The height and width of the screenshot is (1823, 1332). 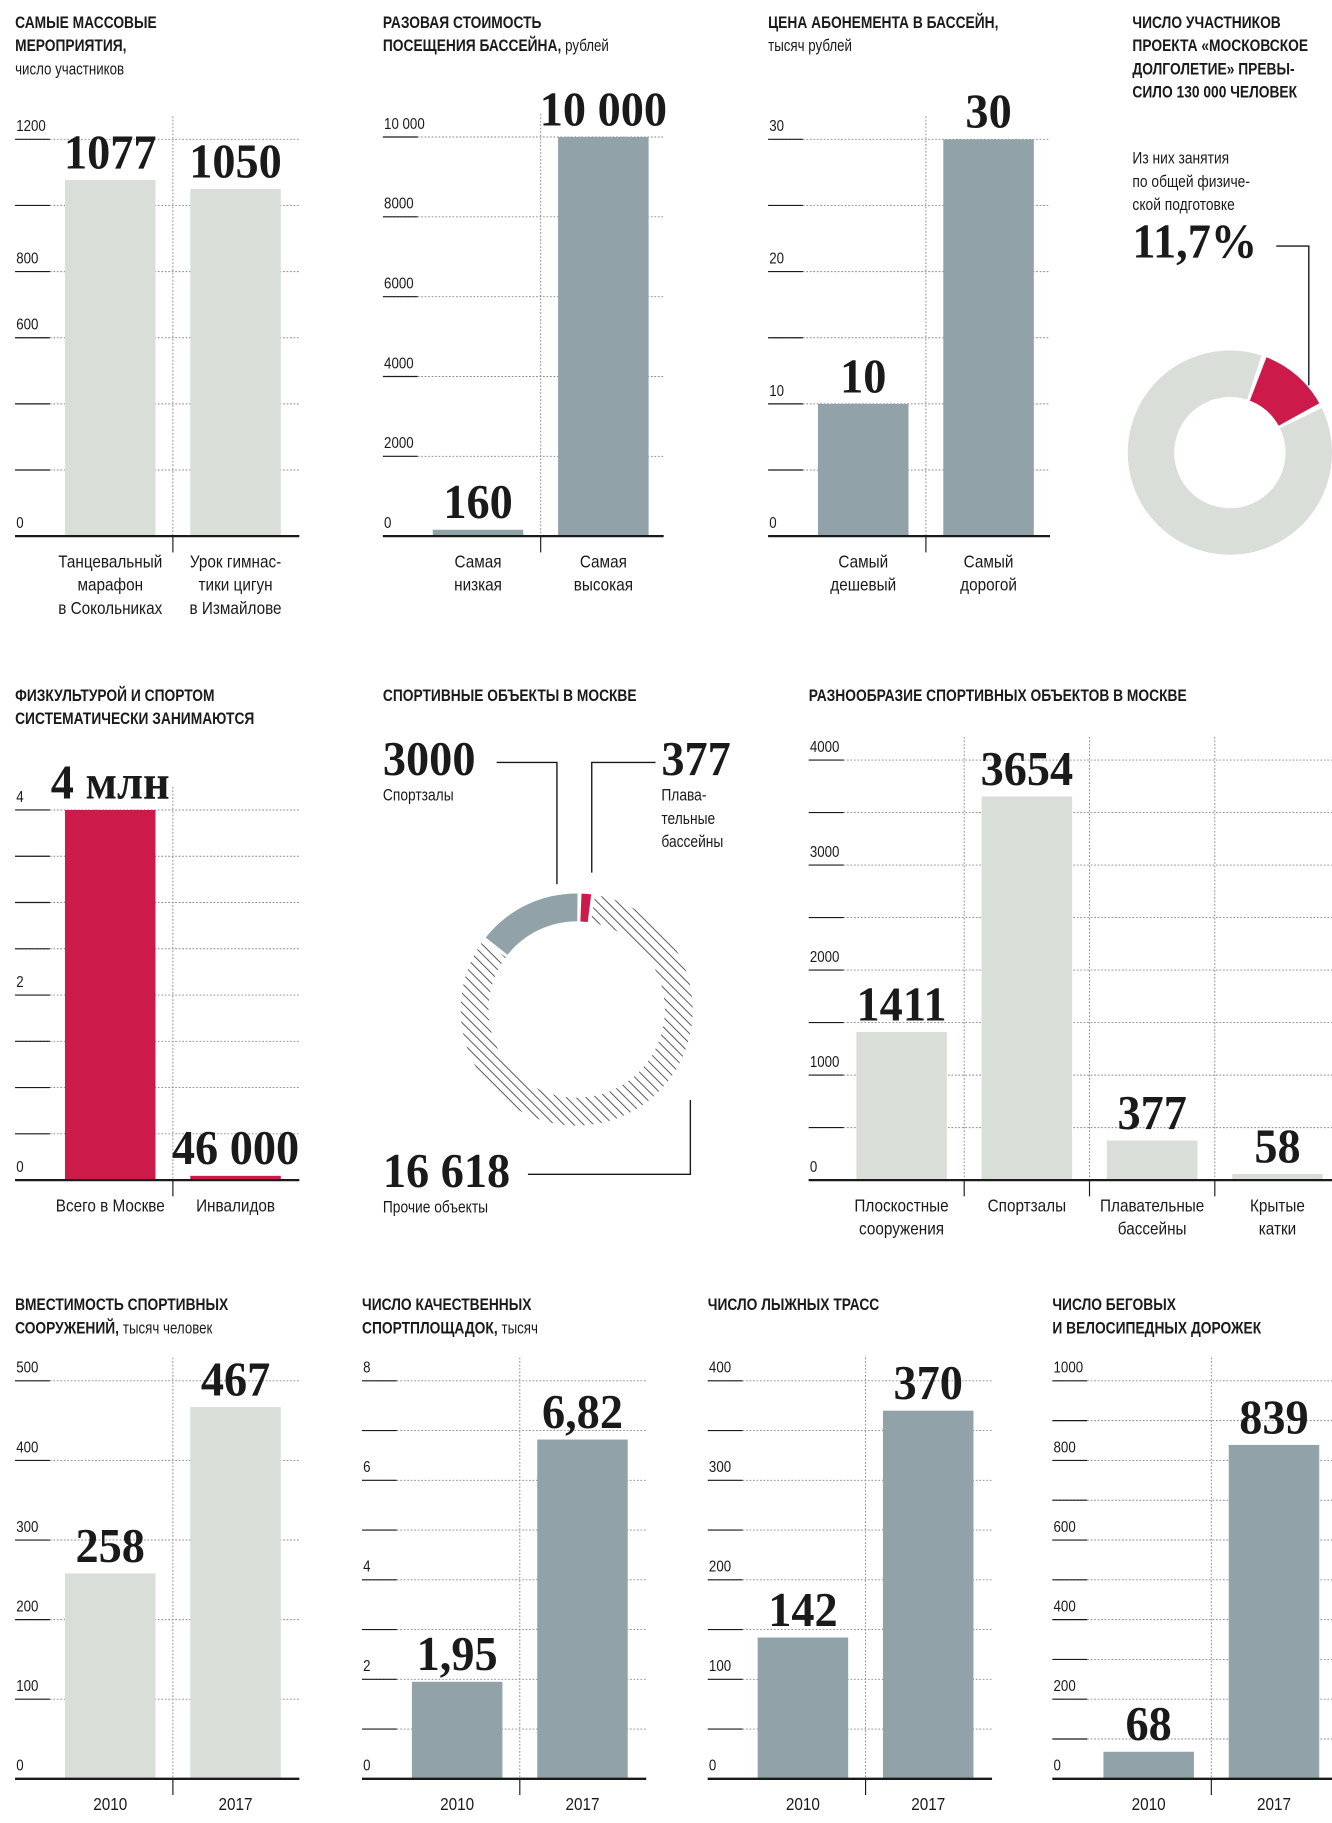 I want to click on segment-label: ской подготовке, so click(x=1183, y=205).